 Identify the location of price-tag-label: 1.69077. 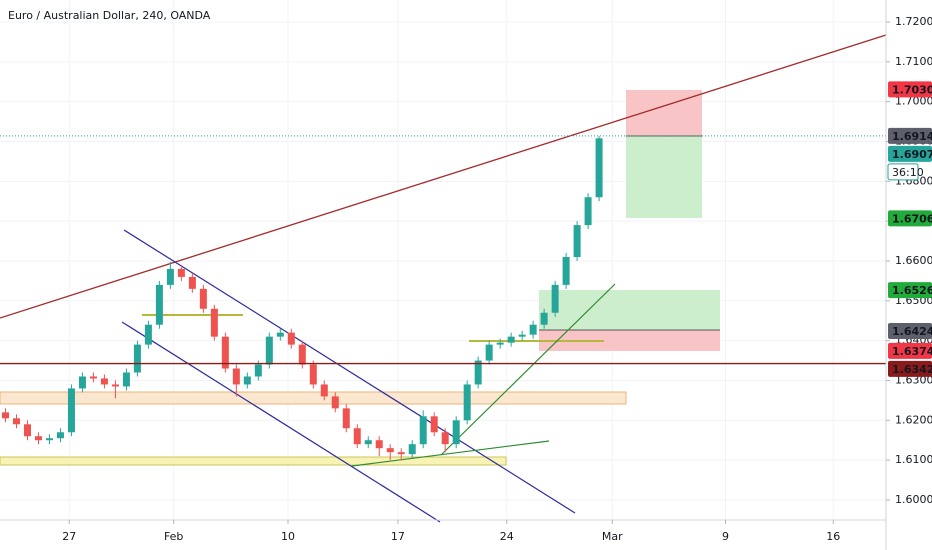
(912, 154).